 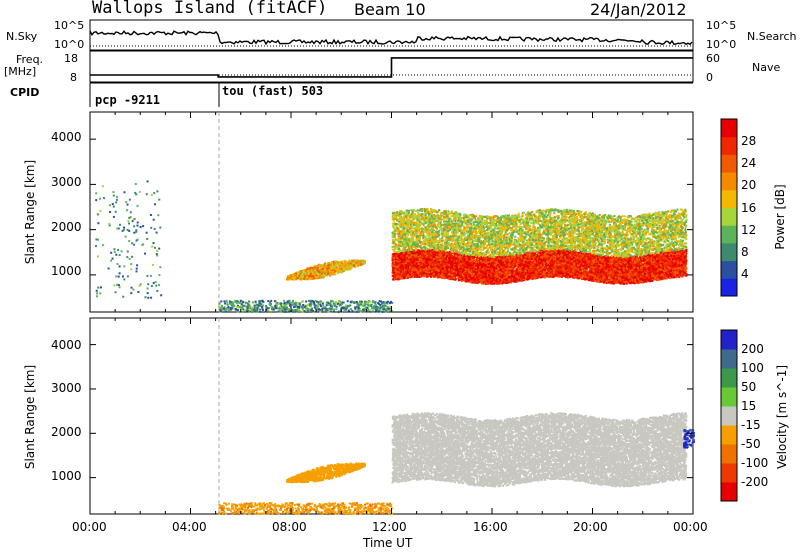 I want to click on nsky-trace, so click(x=391, y=38).